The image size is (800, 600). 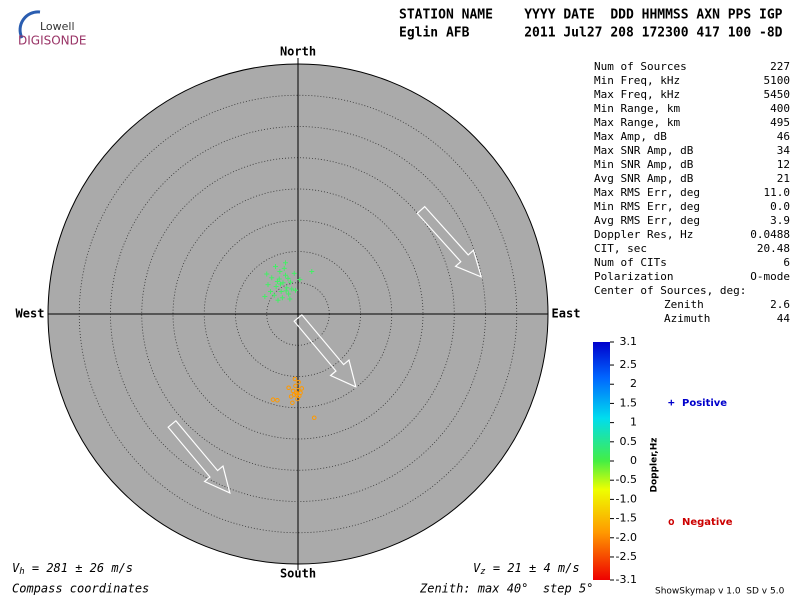 I want to click on stat-value: 46, so click(x=783, y=136).